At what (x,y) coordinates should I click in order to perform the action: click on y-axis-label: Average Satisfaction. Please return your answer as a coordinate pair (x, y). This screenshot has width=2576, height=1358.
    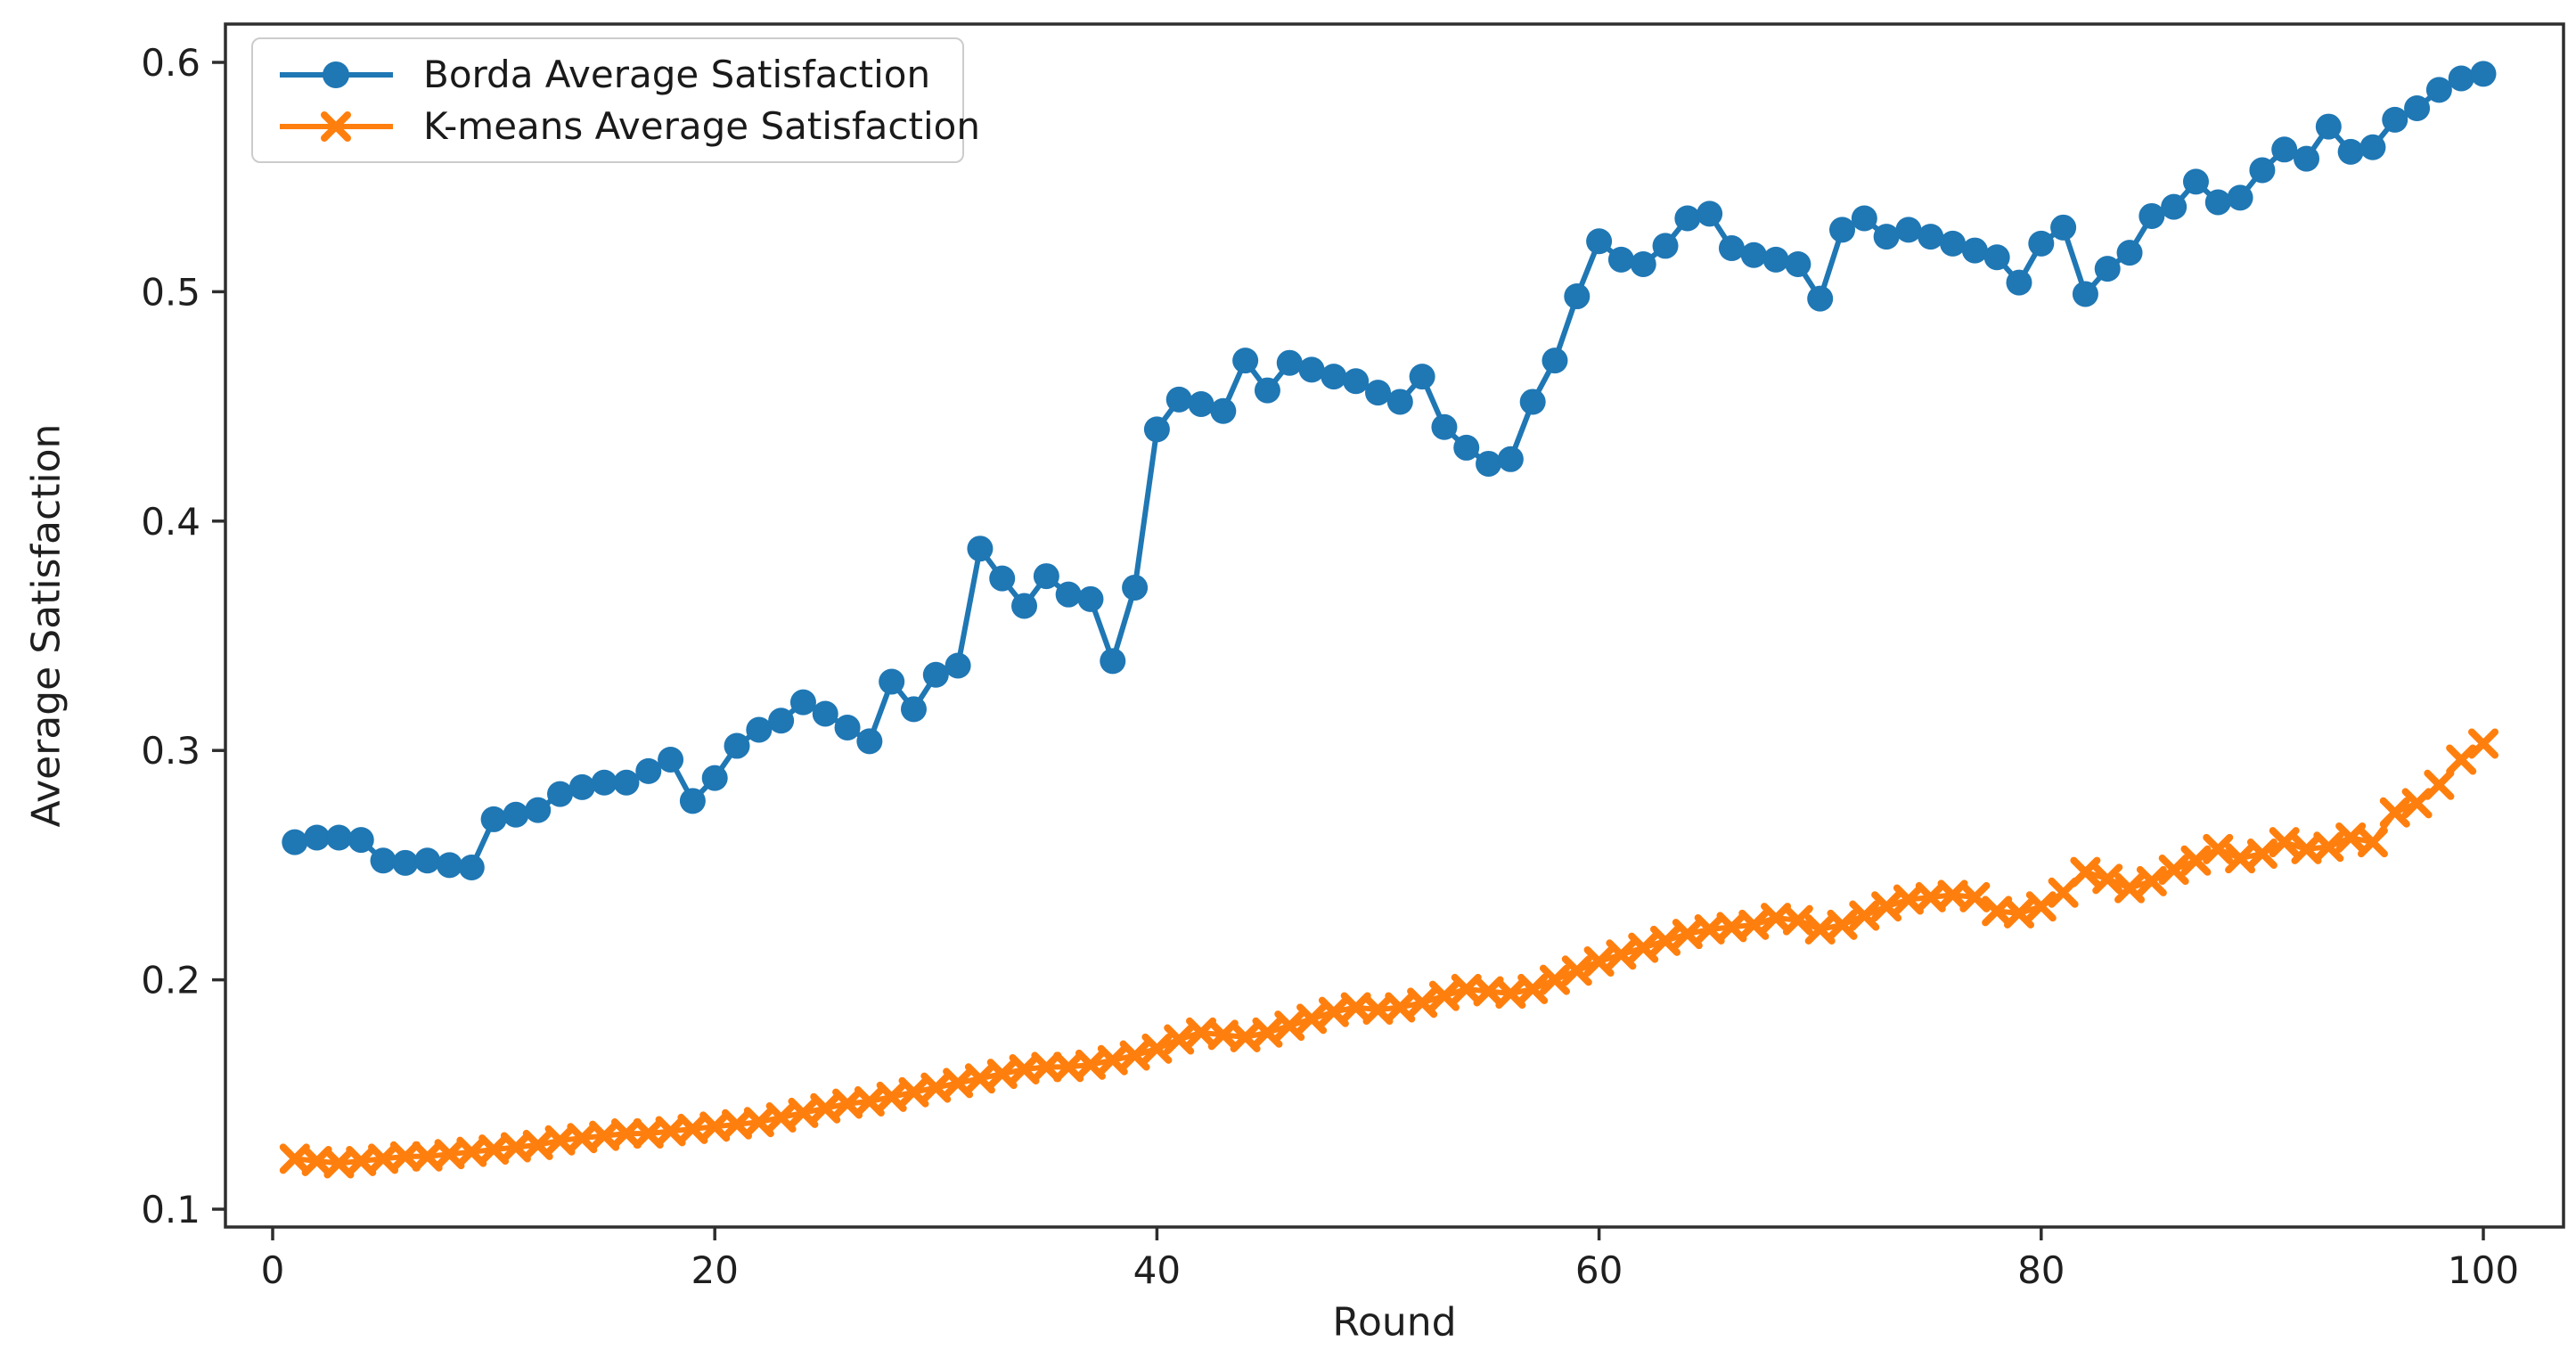
    Looking at the image, I should click on (46, 625).